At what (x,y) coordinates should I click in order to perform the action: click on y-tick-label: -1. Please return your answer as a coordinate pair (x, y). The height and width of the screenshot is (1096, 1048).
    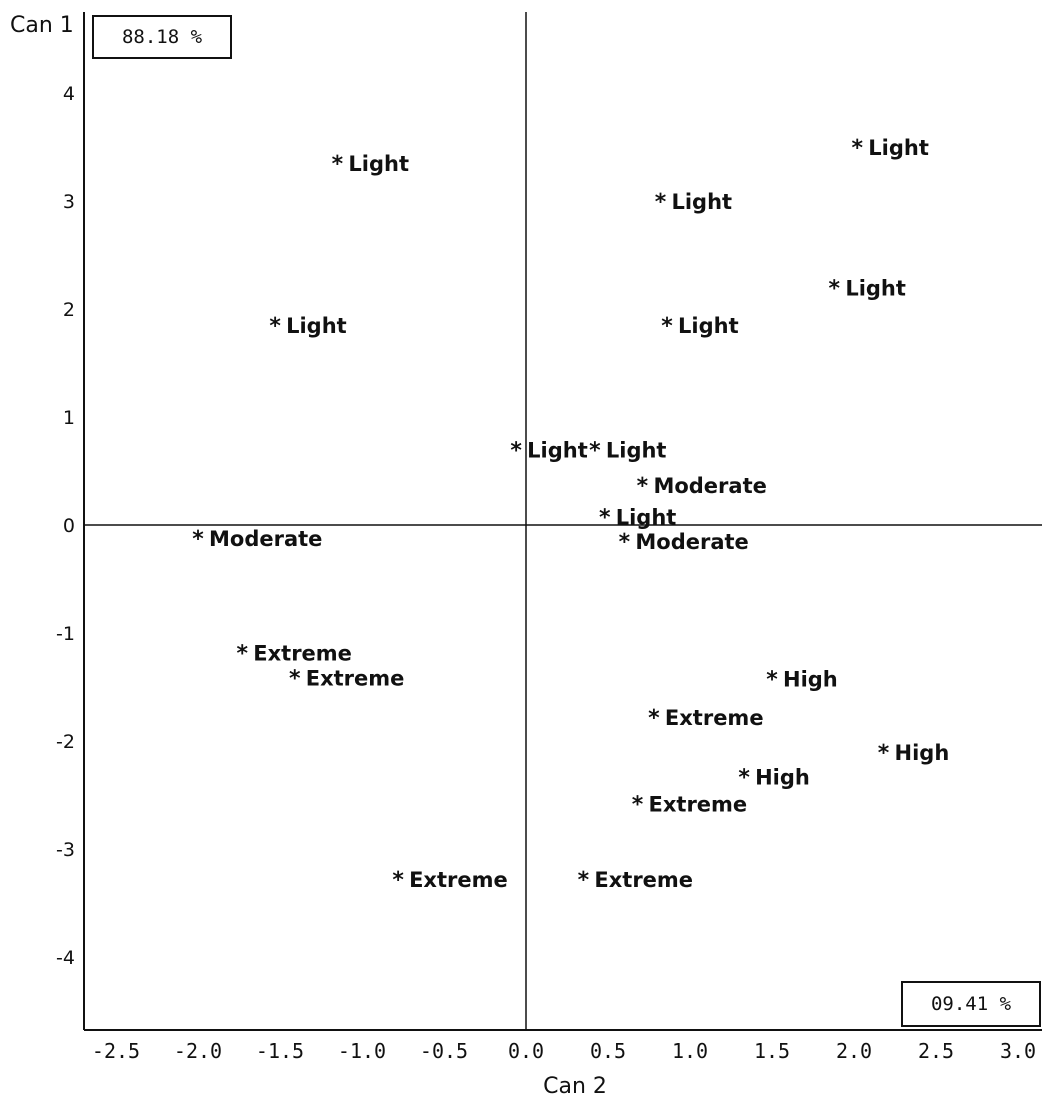
    Looking at the image, I should click on (65, 634).